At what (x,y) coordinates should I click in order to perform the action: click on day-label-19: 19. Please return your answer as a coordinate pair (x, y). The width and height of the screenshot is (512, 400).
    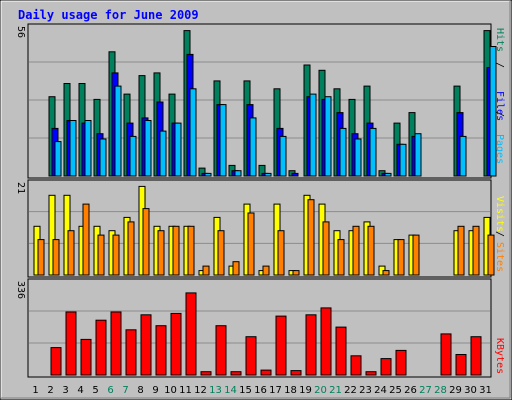
    Looking at the image, I should click on (305, 390).